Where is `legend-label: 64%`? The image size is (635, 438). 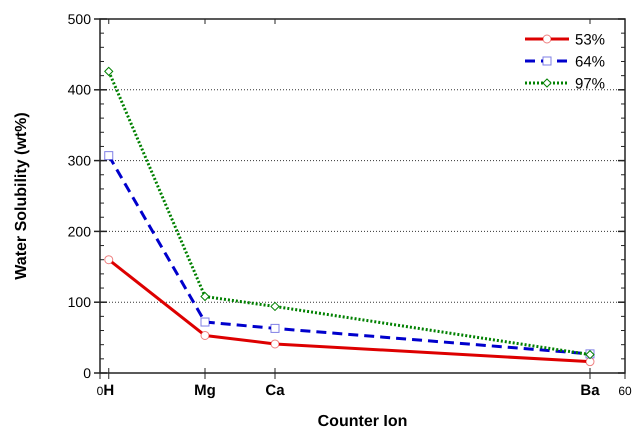
legend-label: 64% is located at coordinates (590, 61).